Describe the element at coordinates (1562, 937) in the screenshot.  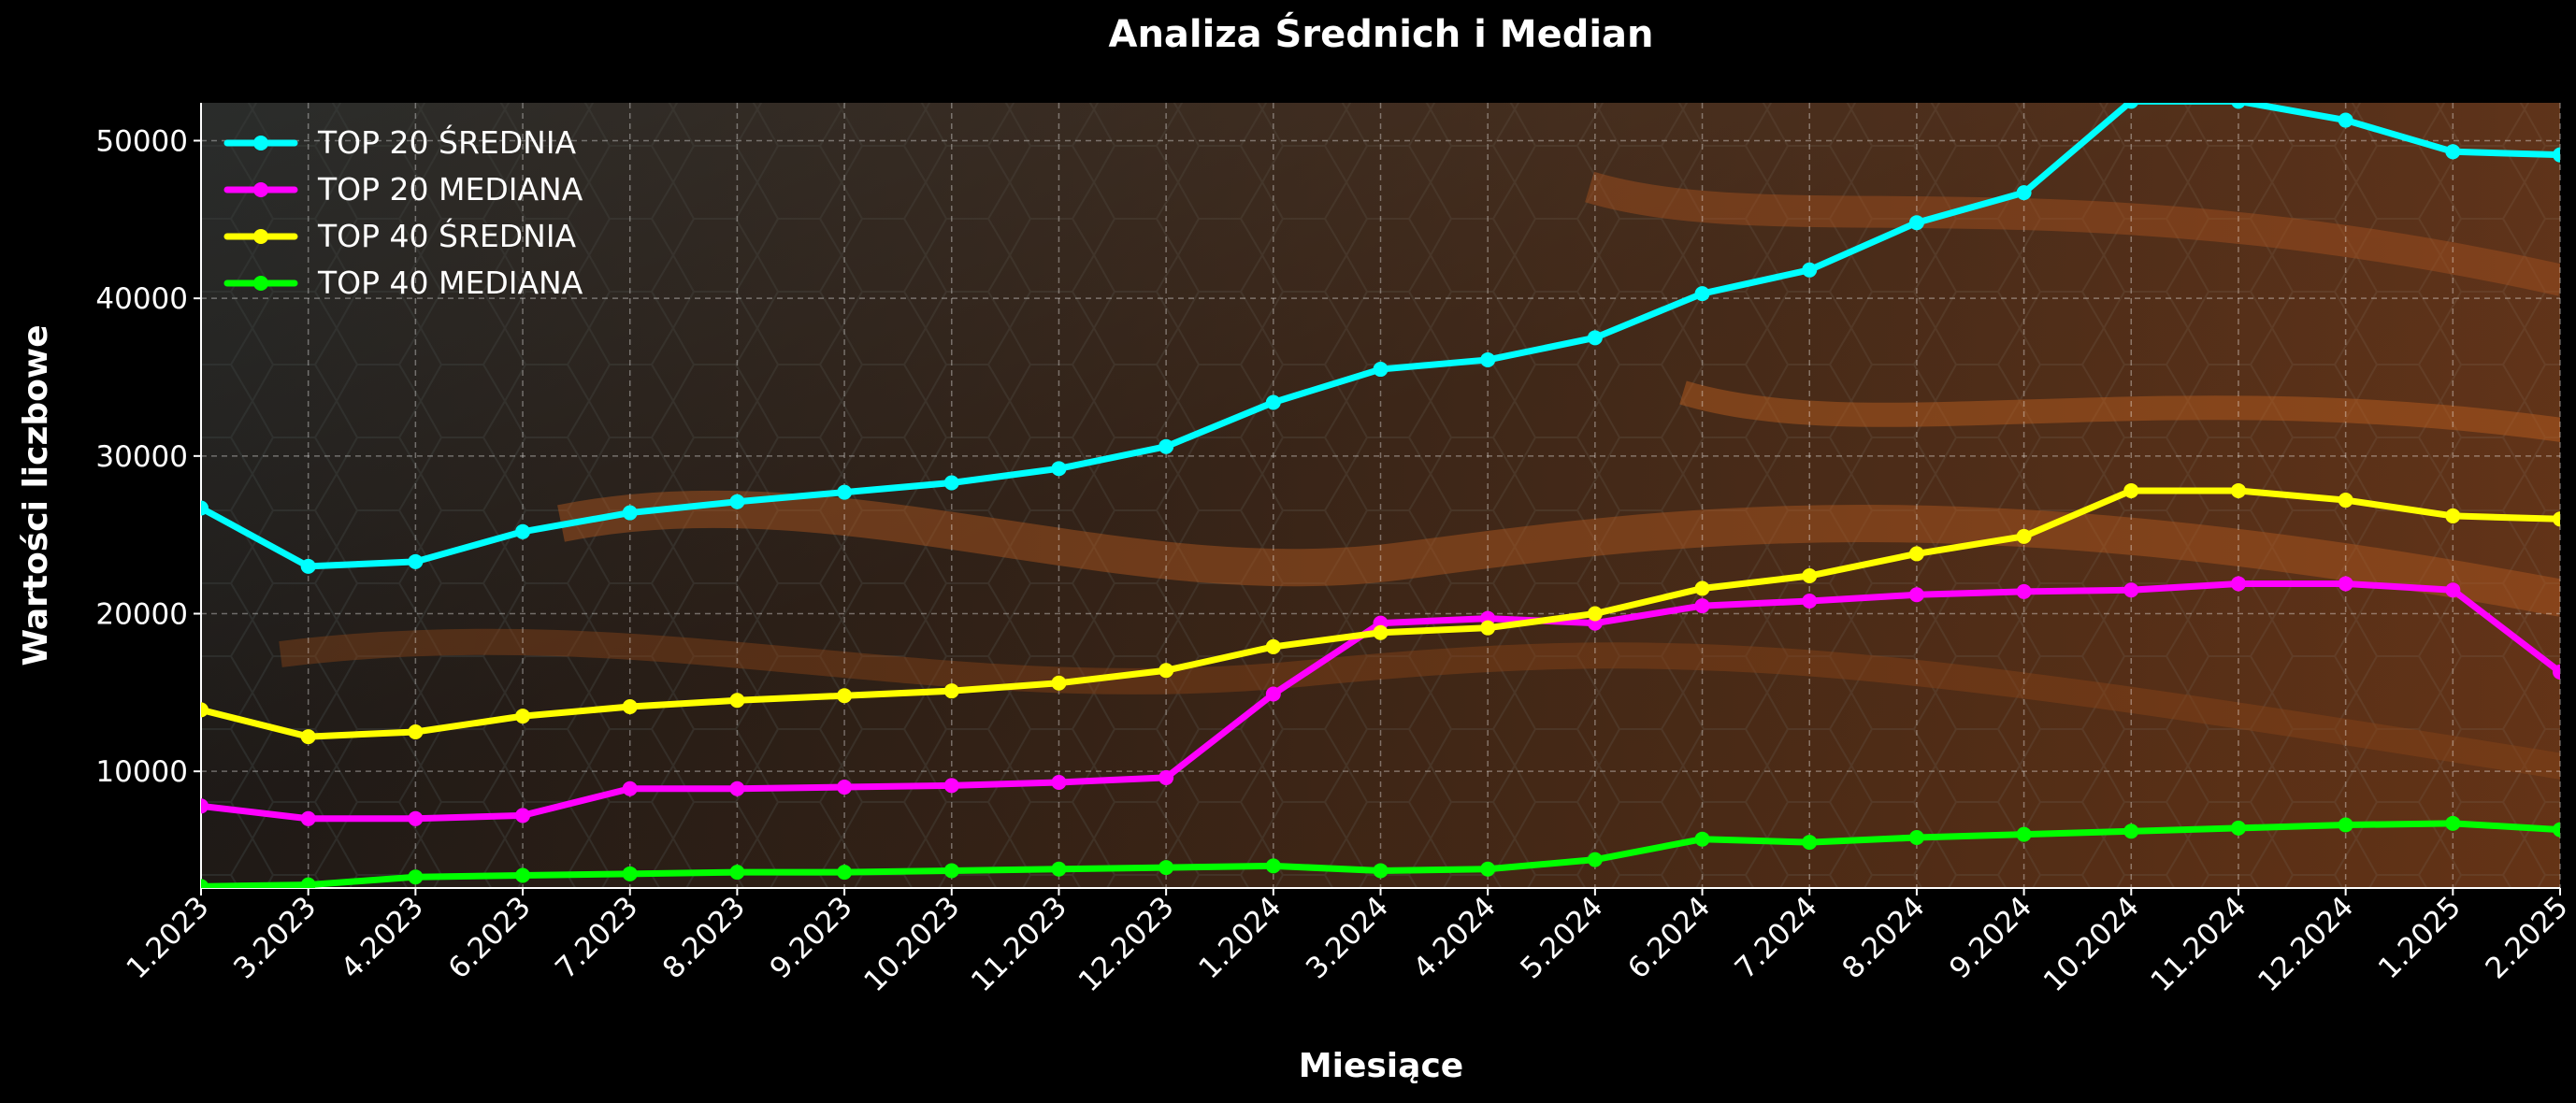
I see `x-tick-label: 5.2024` at that location.